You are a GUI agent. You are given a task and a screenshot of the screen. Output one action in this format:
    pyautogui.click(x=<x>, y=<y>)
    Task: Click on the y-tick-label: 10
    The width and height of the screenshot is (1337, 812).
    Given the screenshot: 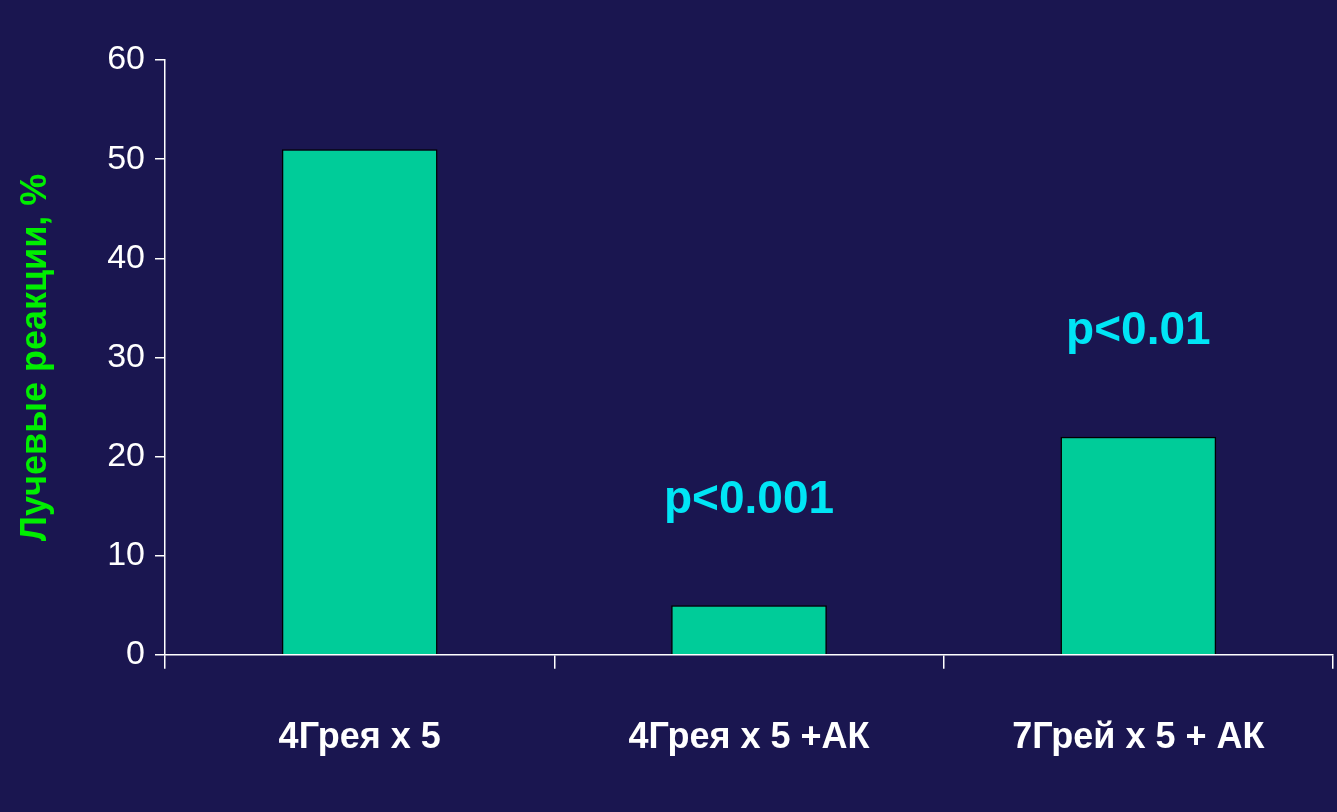 What is the action you would take?
    pyautogui.click(x=126, y=553)
    